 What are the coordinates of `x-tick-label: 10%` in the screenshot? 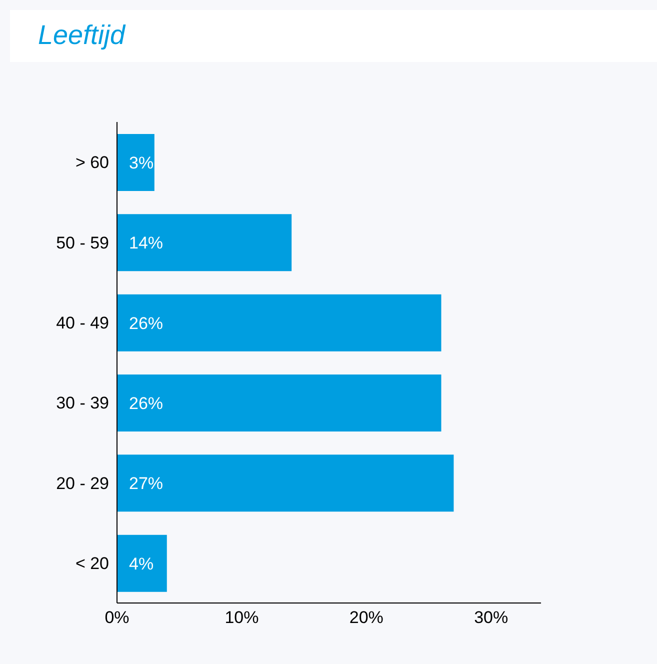 It's located at (241, 618).